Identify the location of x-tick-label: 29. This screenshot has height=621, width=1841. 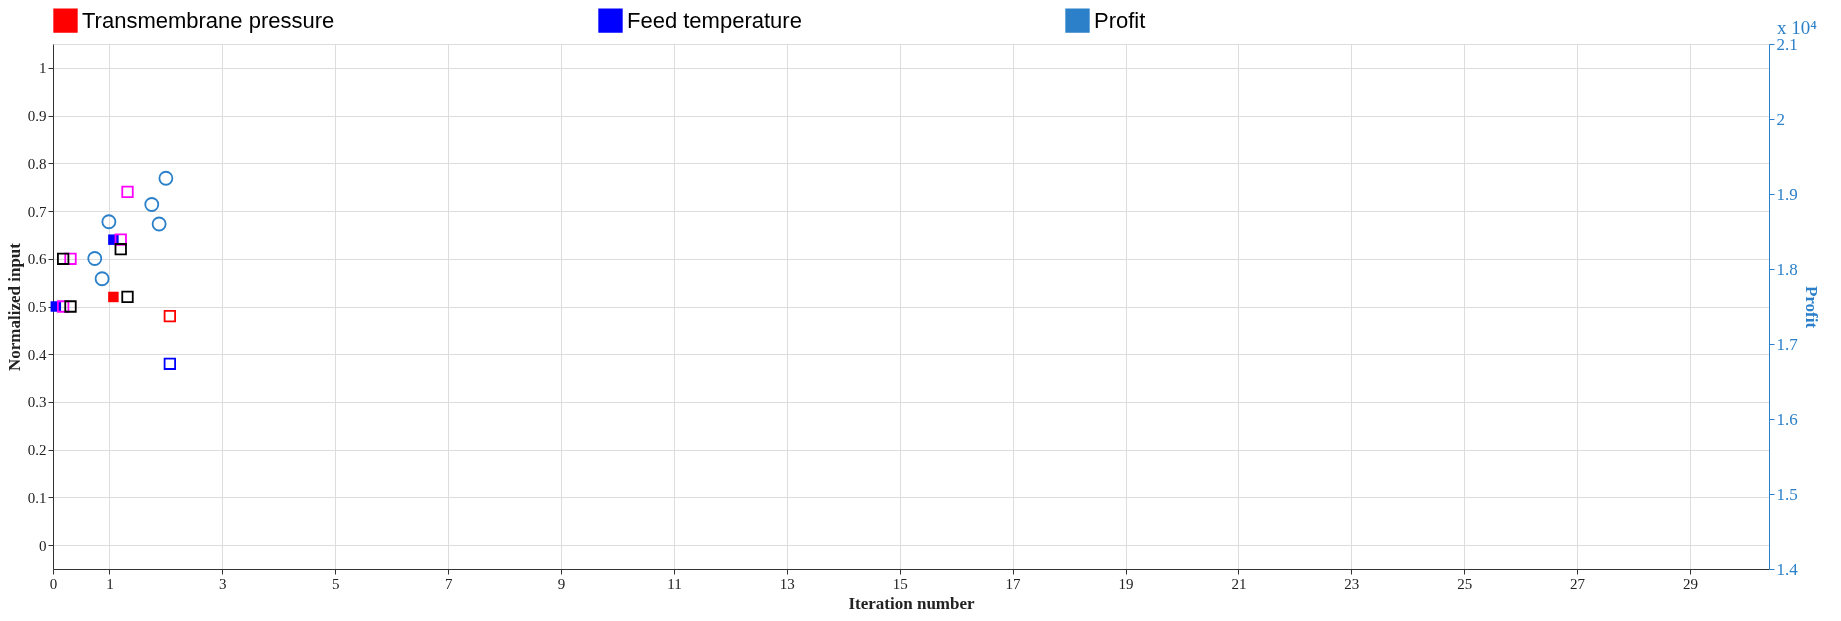
(1690, 583).